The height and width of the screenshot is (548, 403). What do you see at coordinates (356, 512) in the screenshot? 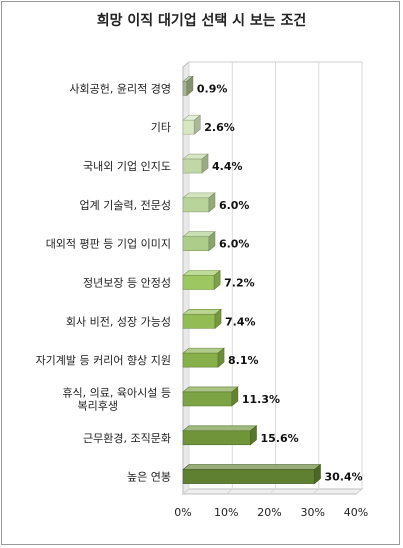
I see `x-tick-label: 40%` at bounding box center [356, 512].